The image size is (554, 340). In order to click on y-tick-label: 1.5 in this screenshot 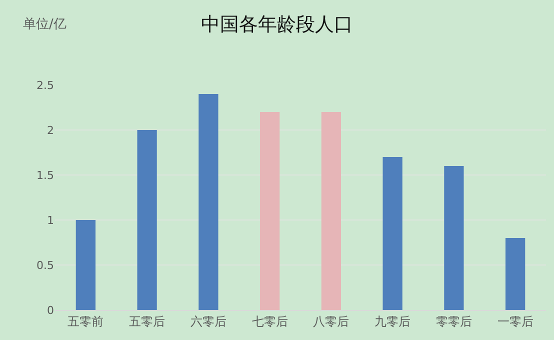, I will do `click(45, 175)`.